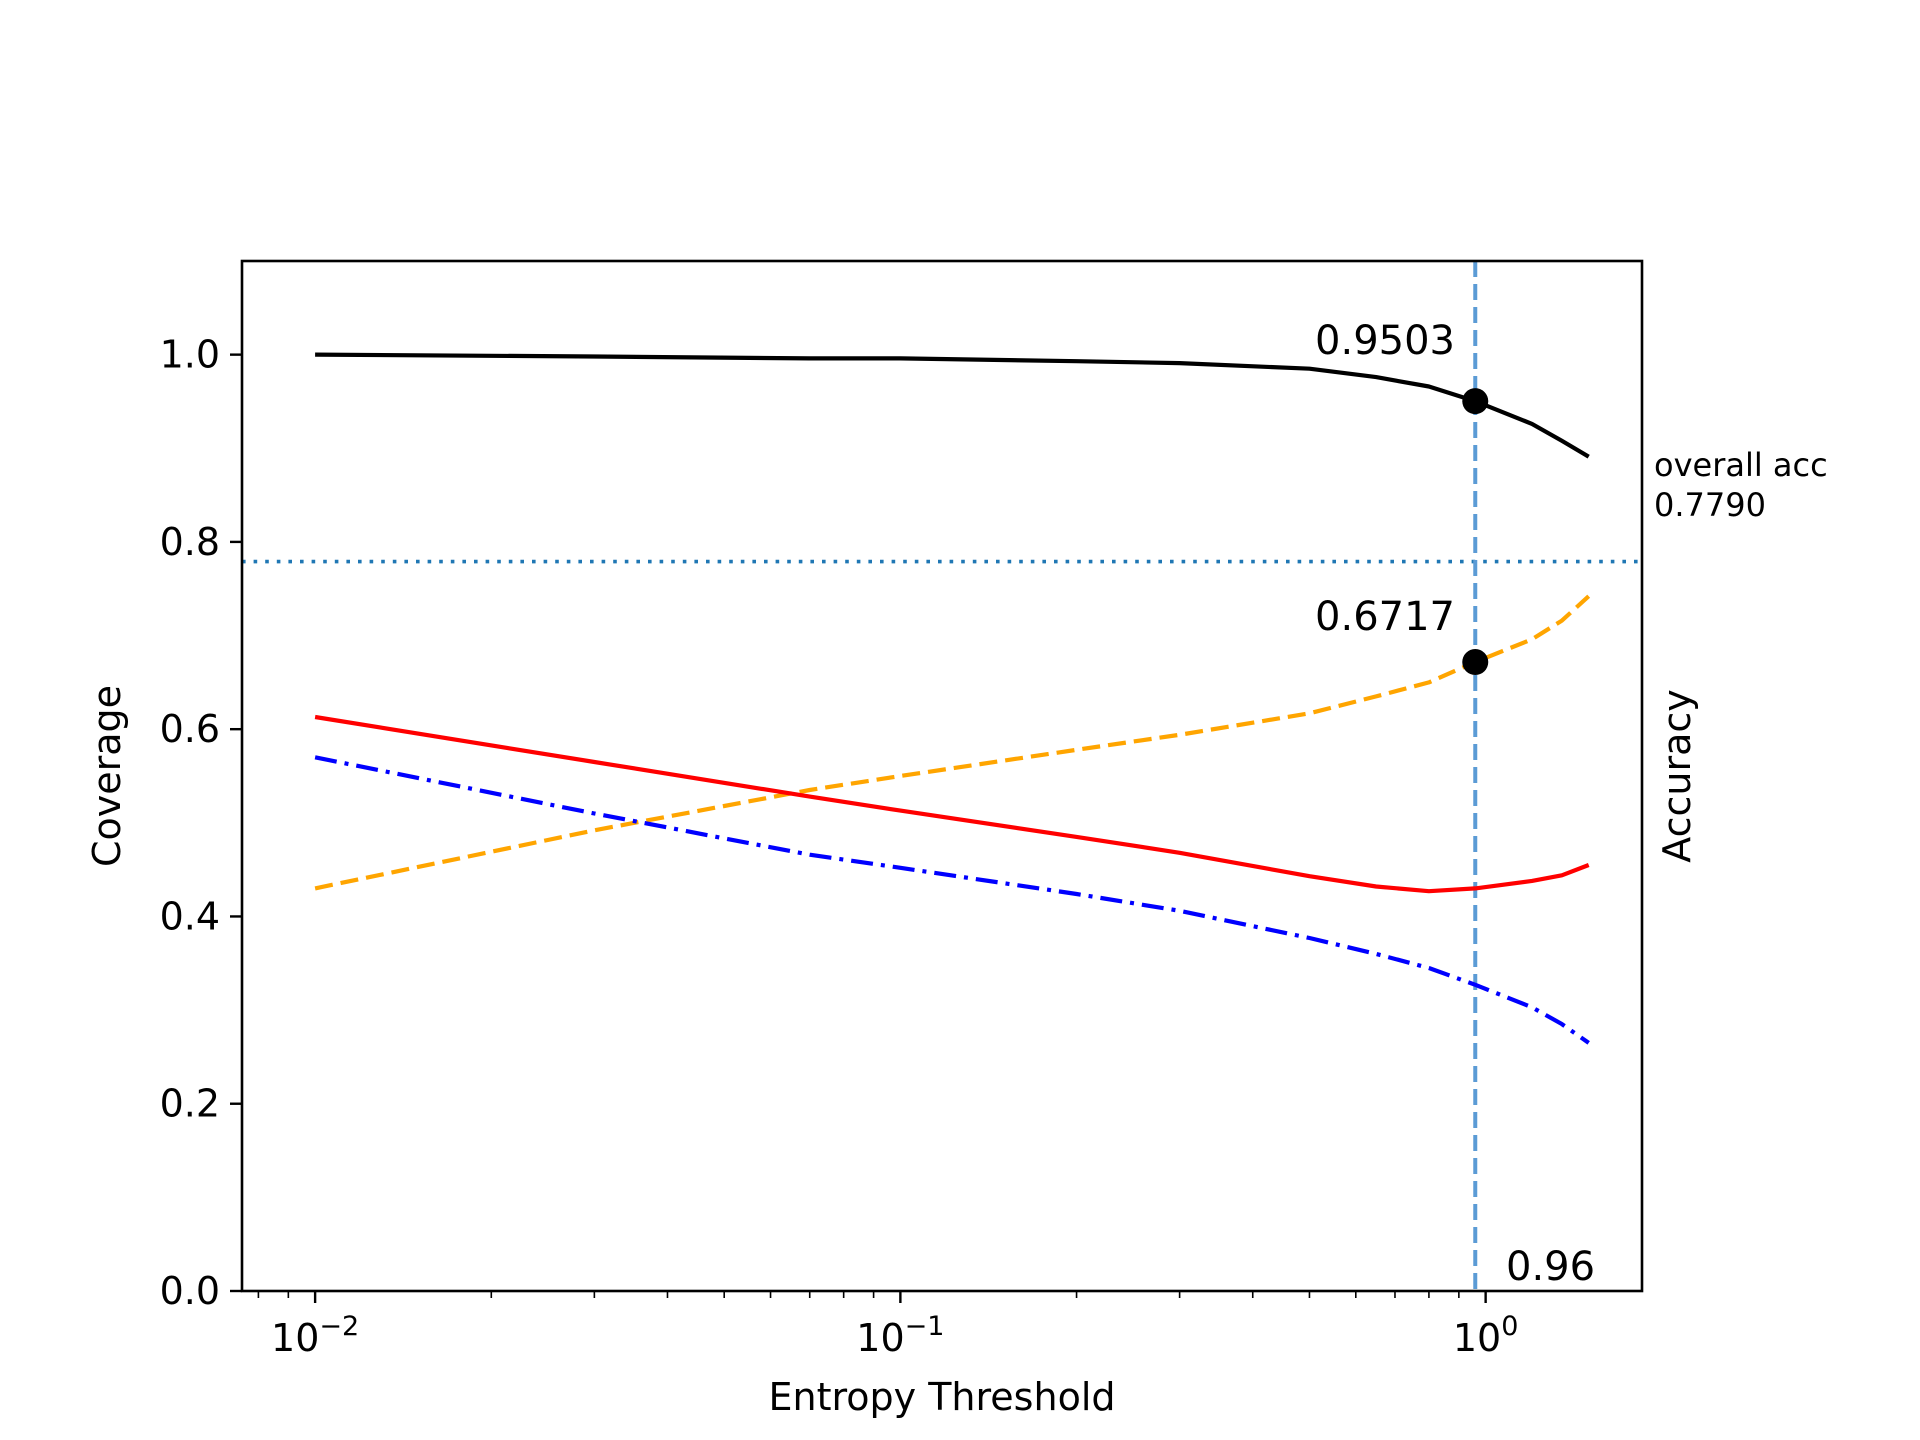 The image size is (1920, 1440). What do you see at coordinates (1710, 505) in the screenshot?
I see `hline-label-line2: 0.7790` at bounding box center [1710, 505].